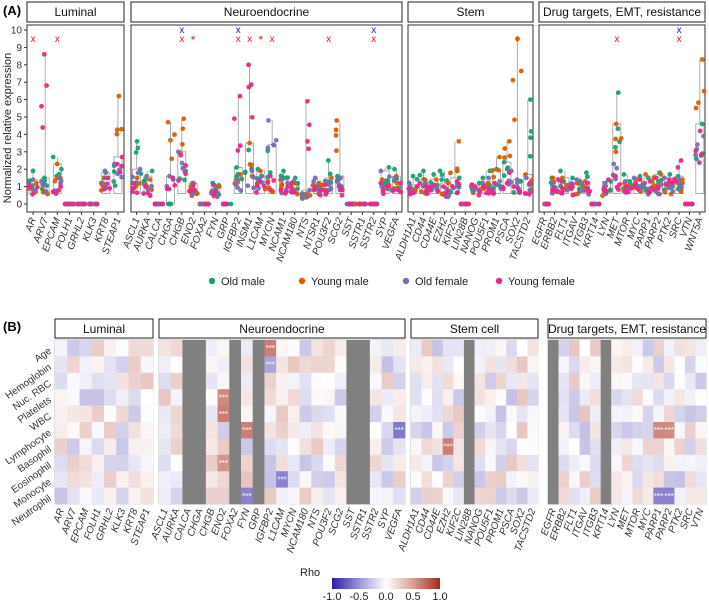 The image size is (709, 604). Describe the element at coordinates (439, 597) in the screenshot. I see `colorbar-tick: 1.0` at that location.